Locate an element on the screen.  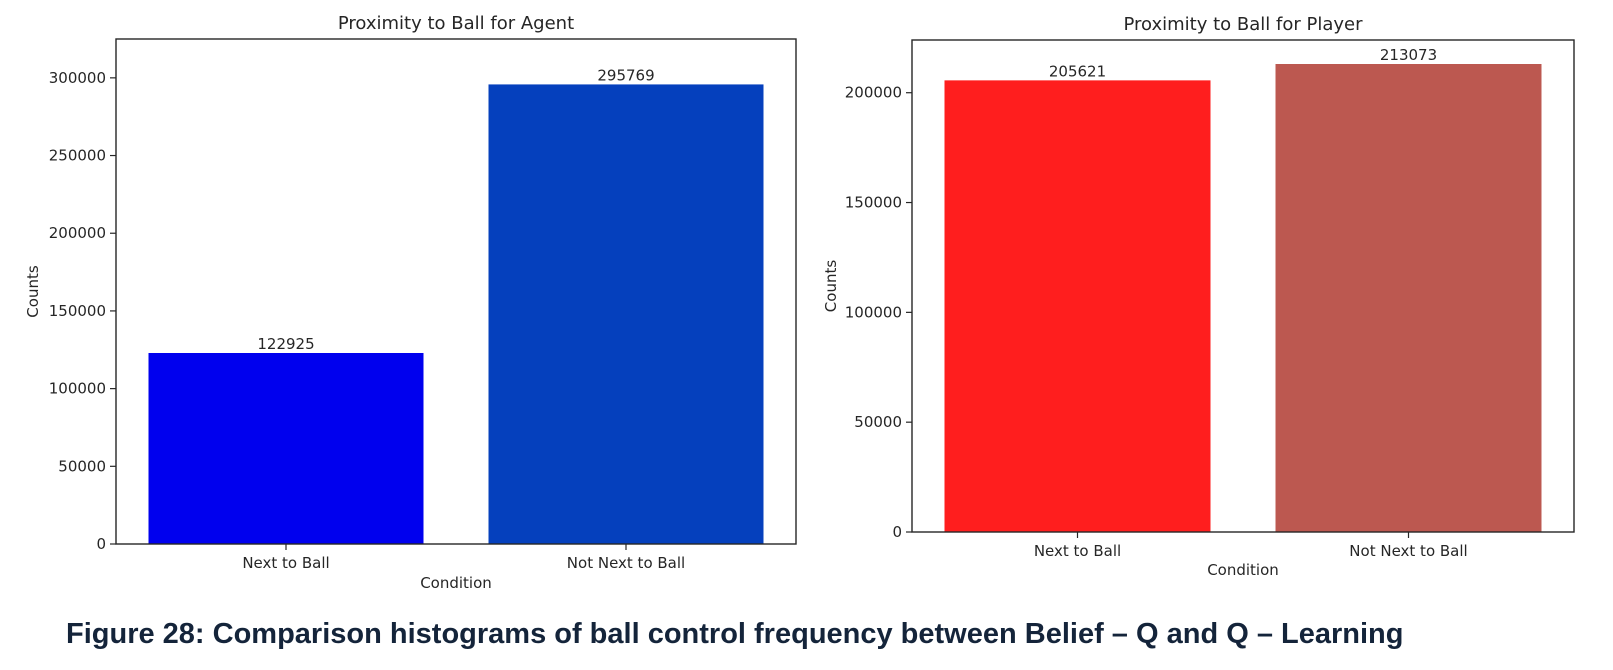
chart-title: Proximity to Ball for Player is located at coordinates (1243, 24).